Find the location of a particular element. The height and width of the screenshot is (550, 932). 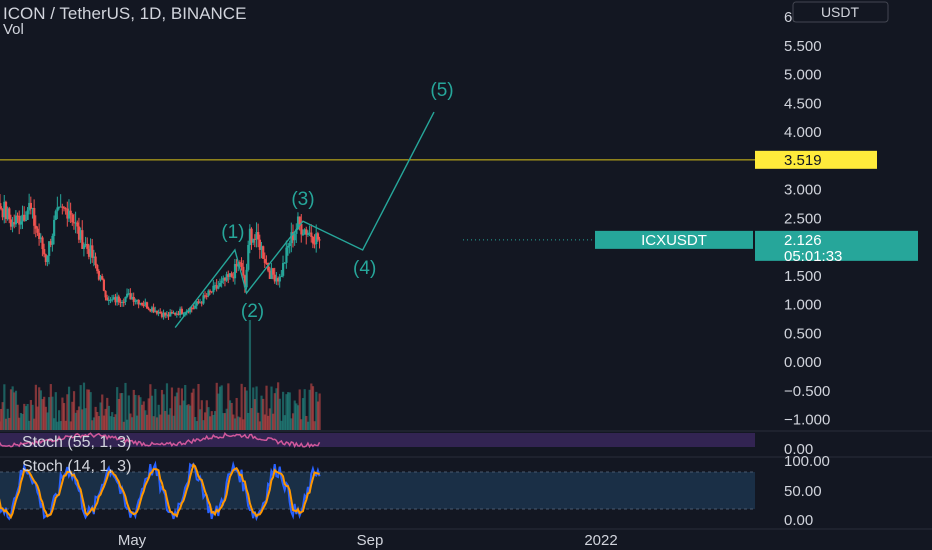

wave-label: (2) is located at coordinates (252, 311).